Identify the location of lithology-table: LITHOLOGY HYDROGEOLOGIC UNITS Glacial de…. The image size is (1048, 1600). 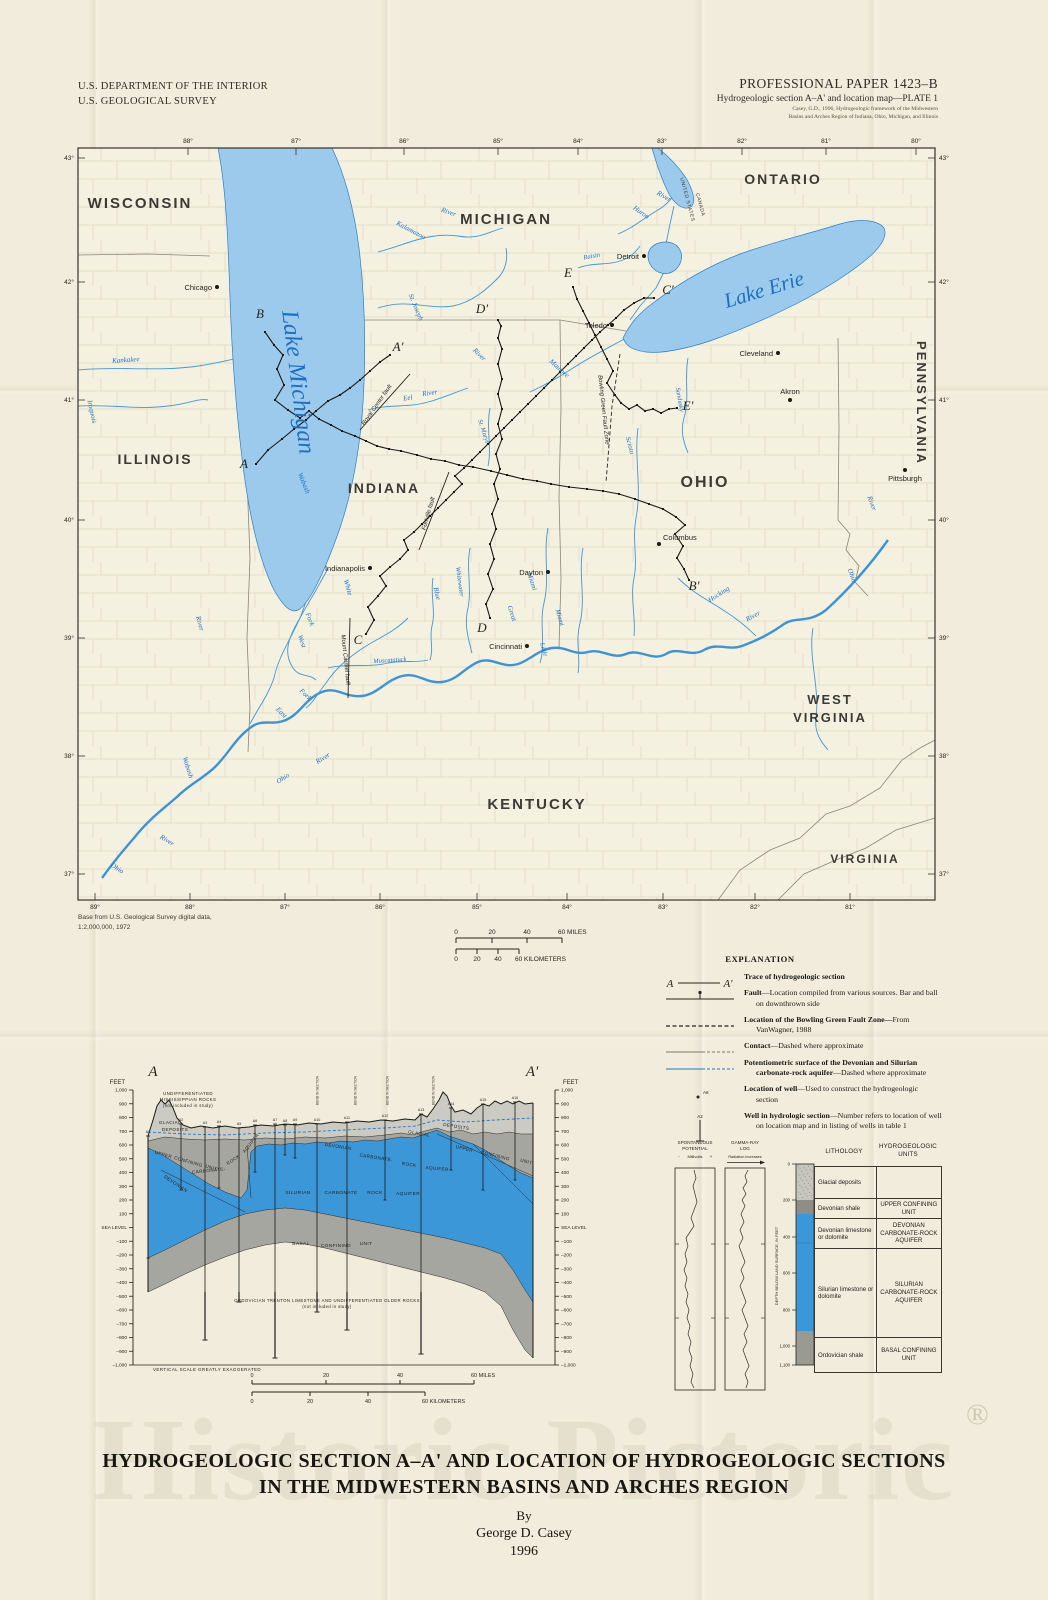
(878, 1256).